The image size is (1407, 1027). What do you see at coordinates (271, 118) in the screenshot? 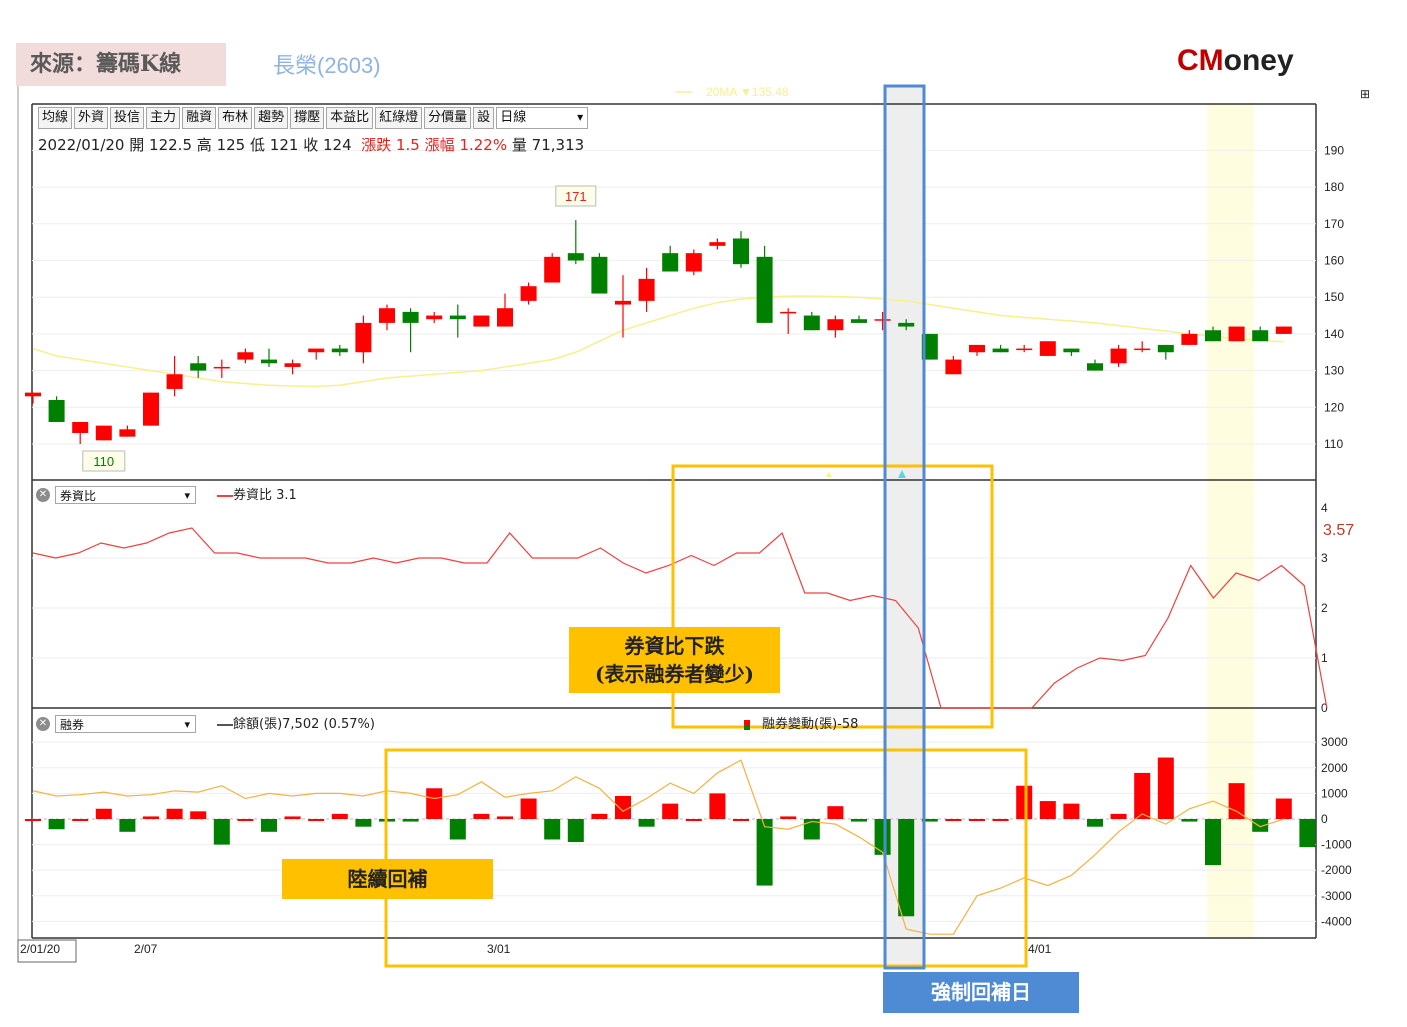
I see `toolbar-button-trend: 趨勢` at bounding box center [271, 118].